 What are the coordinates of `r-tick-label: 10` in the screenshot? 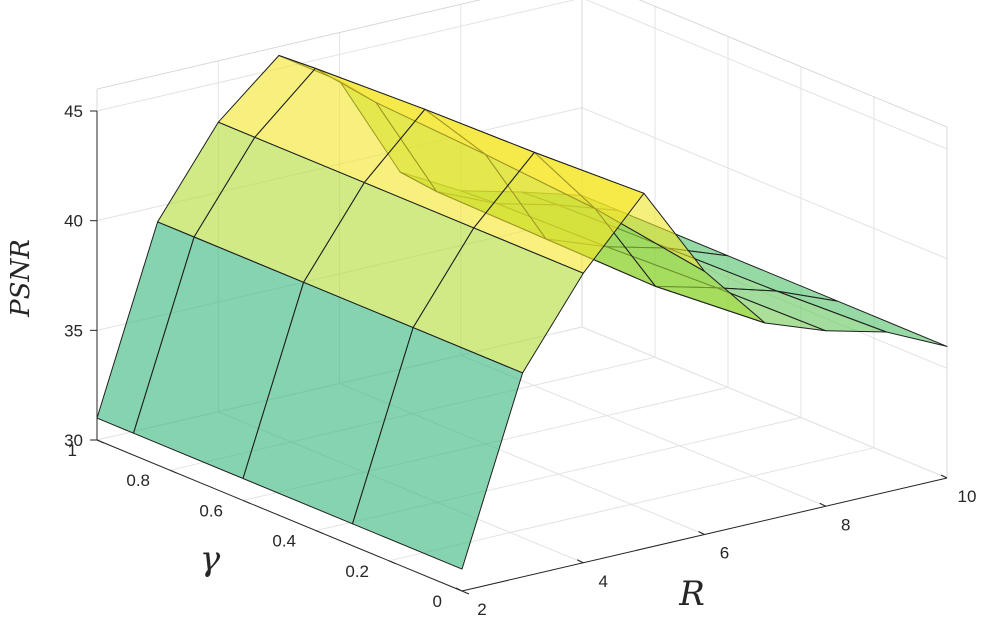 It's located at (967, 496).